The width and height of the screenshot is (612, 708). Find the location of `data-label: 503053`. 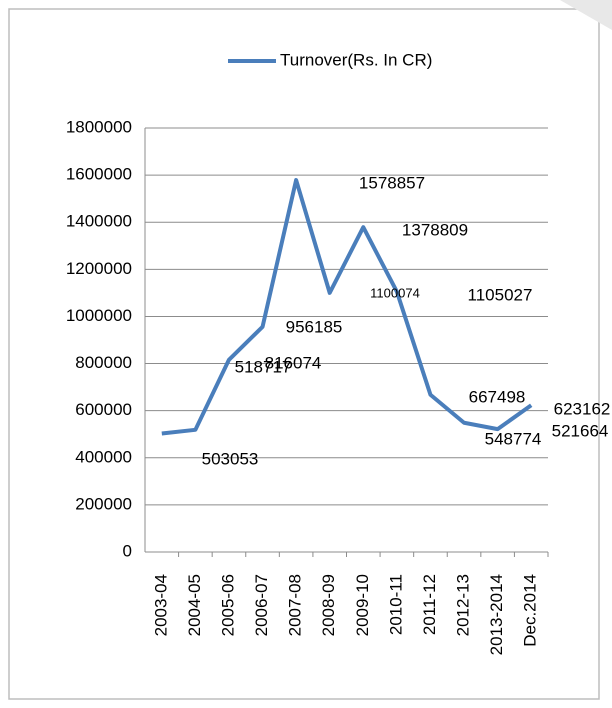

data-label: 503053 is located at coordinates (230, 458).